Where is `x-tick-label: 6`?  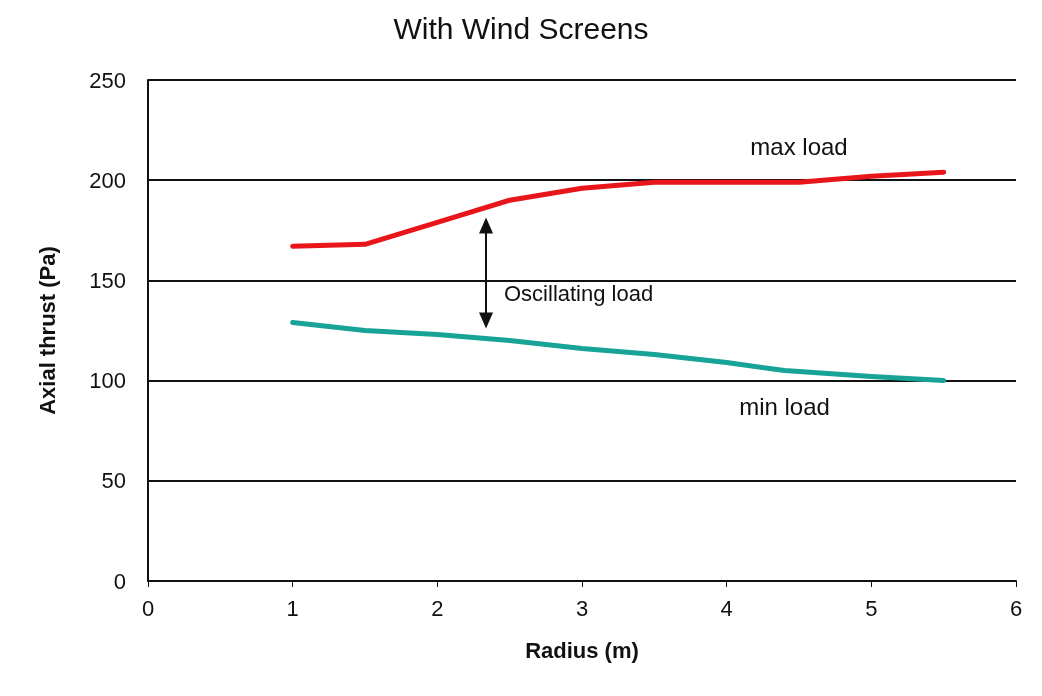
x-tick-label: 6 is located at coordinates (1016, 608).